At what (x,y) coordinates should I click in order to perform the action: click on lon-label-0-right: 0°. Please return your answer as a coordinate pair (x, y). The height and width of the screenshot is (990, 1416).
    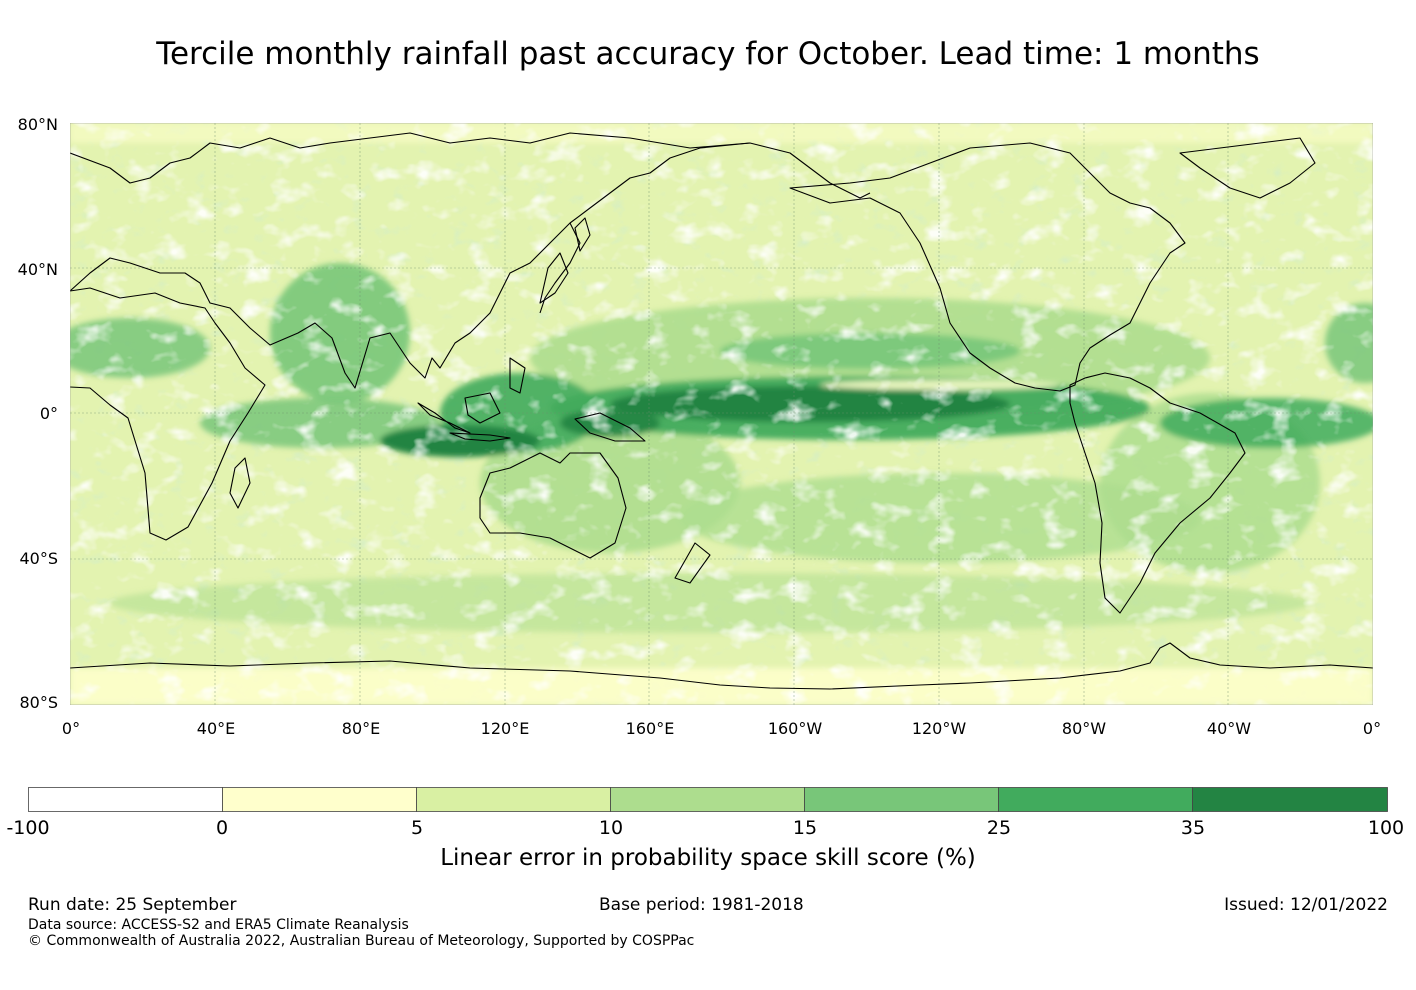
    Looking at the image, I should click on (1372, 728).